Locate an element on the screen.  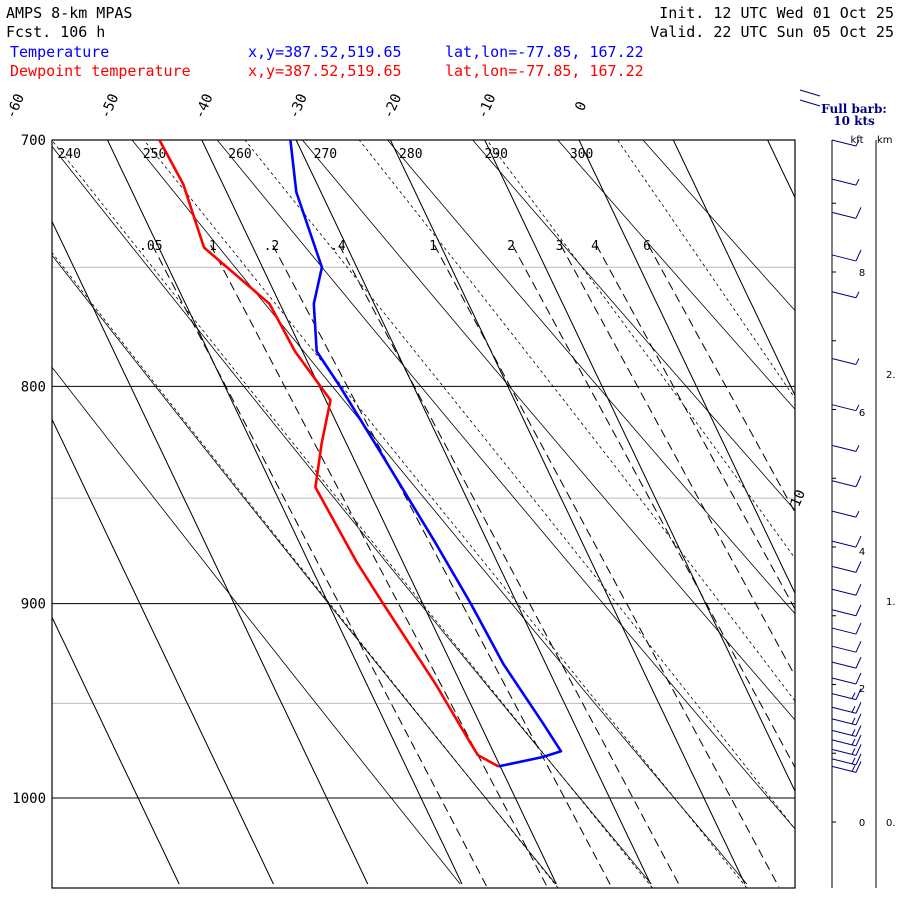
legend-temperature-name: Temperature is located at coordinates (59, 52).